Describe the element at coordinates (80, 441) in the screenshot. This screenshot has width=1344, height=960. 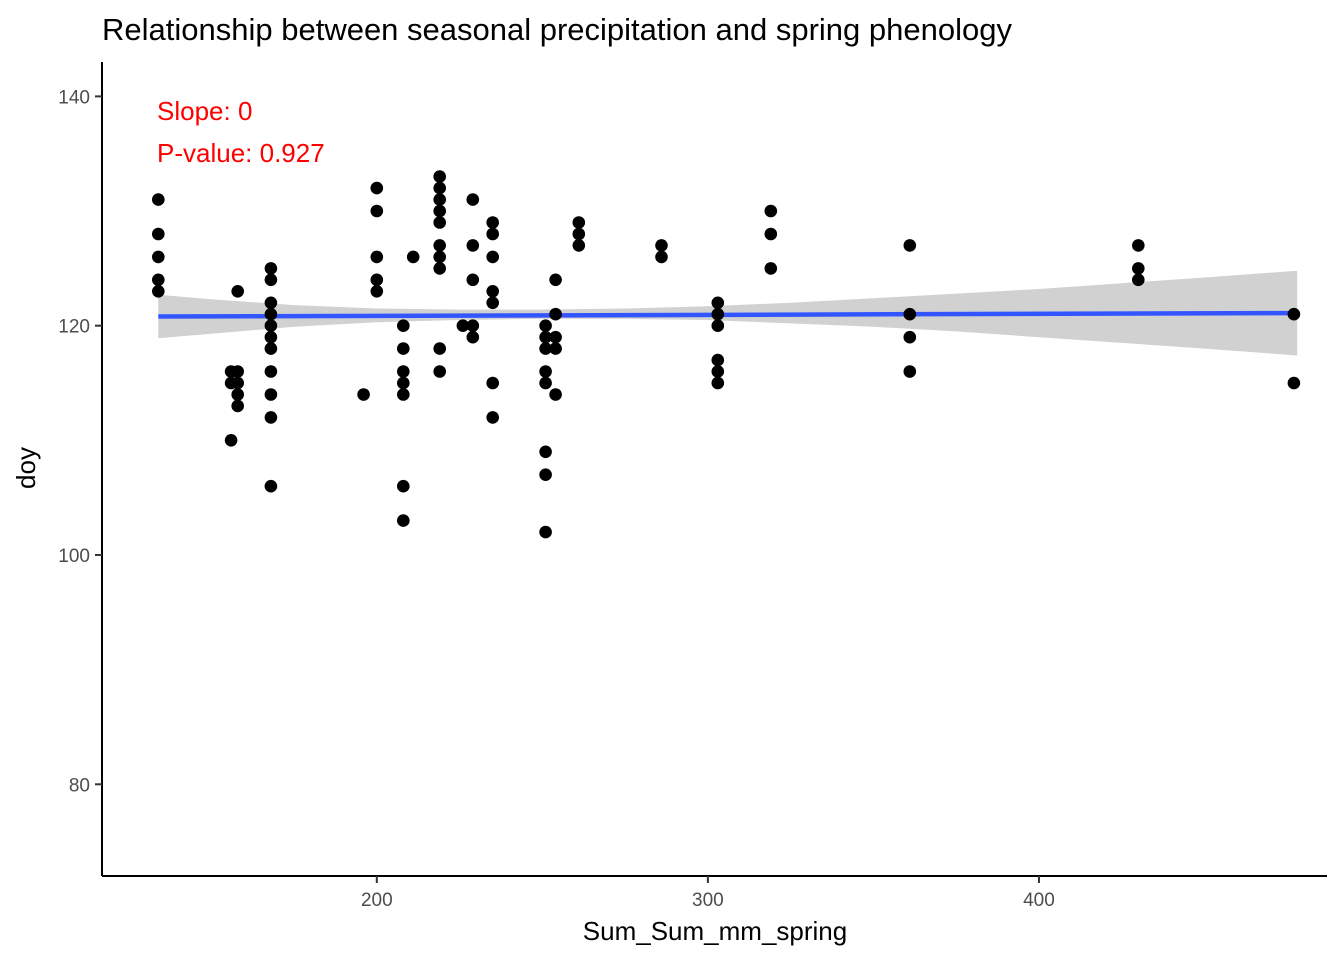
I see `y-axis-ticks: 80 100 120 140` at that location.